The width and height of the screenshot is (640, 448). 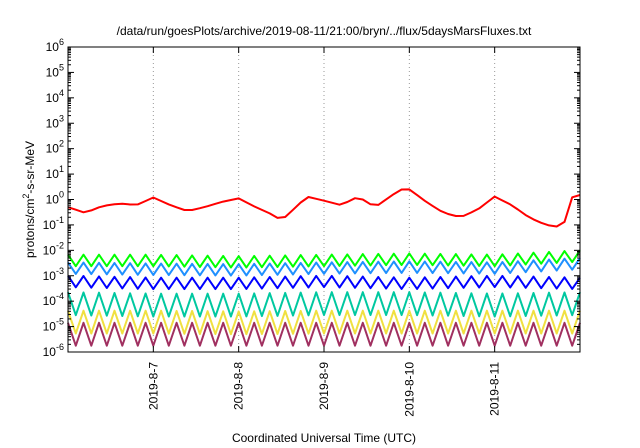 What do you see at coordinates (53, 325) in the screenshot?
I see `y-tick-label: 10⁻⁵` at bounding box center [53, 325].